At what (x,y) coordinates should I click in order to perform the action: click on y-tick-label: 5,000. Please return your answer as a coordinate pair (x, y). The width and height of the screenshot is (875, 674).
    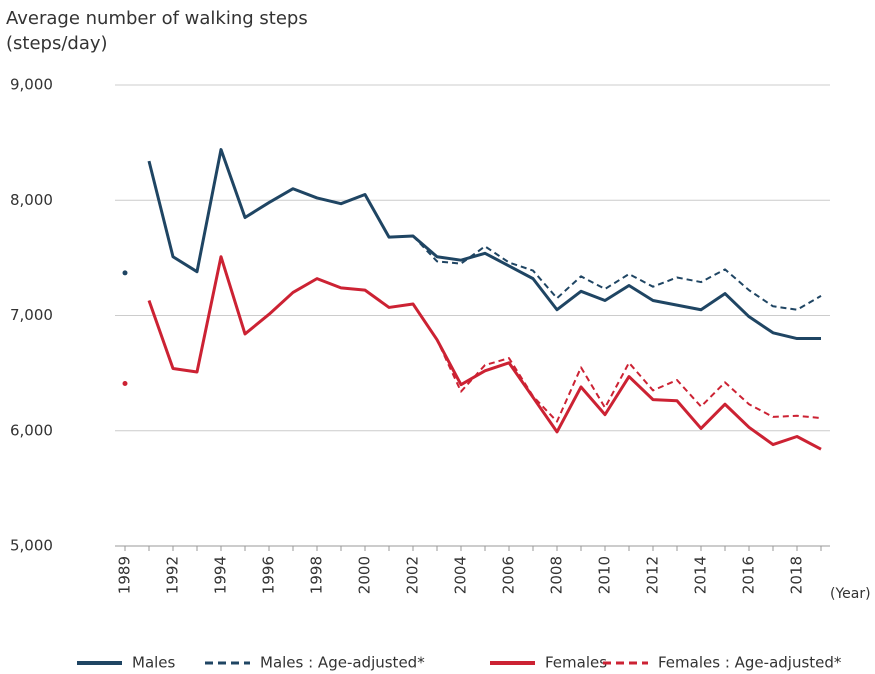
    Looking at the image, I should click on (31, 546).